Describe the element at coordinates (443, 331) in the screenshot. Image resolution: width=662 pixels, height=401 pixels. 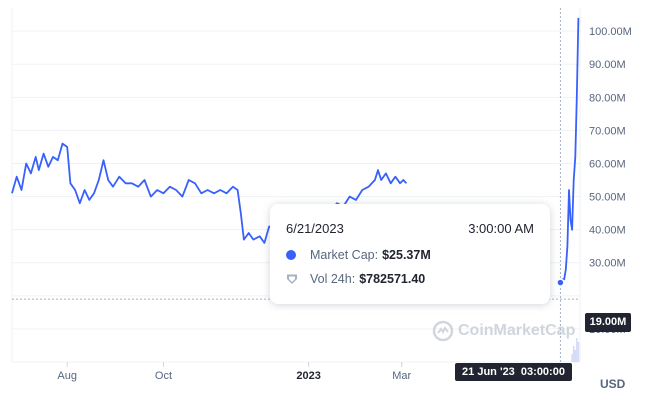
I see `coinmarketcap-logo-icon` at that location.